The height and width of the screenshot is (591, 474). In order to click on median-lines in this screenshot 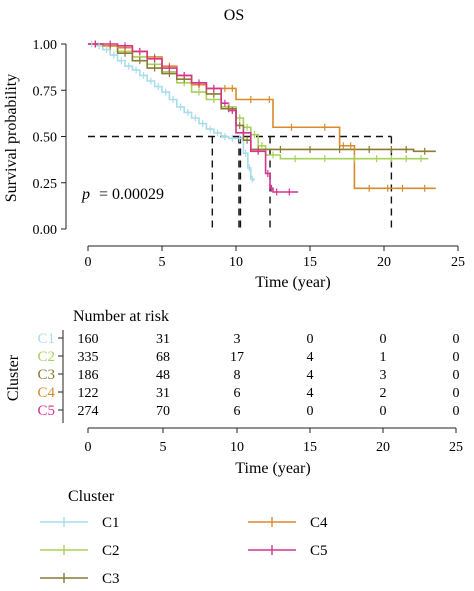, I will do `click(240, 182)`.